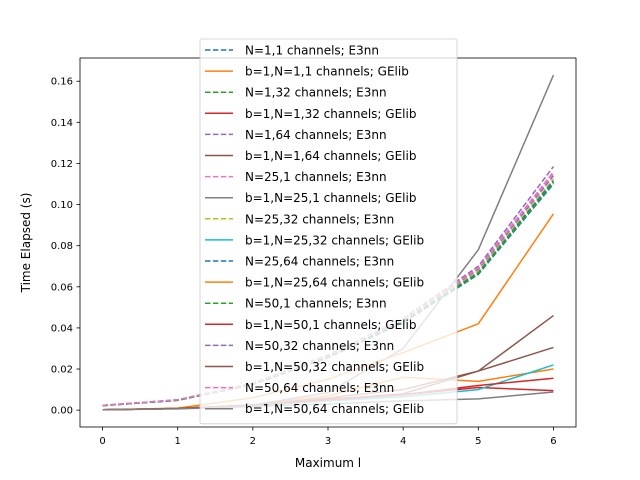  I want to click on legend-label: b=1,N=1,32 channels; GElib, so click(330, 114).